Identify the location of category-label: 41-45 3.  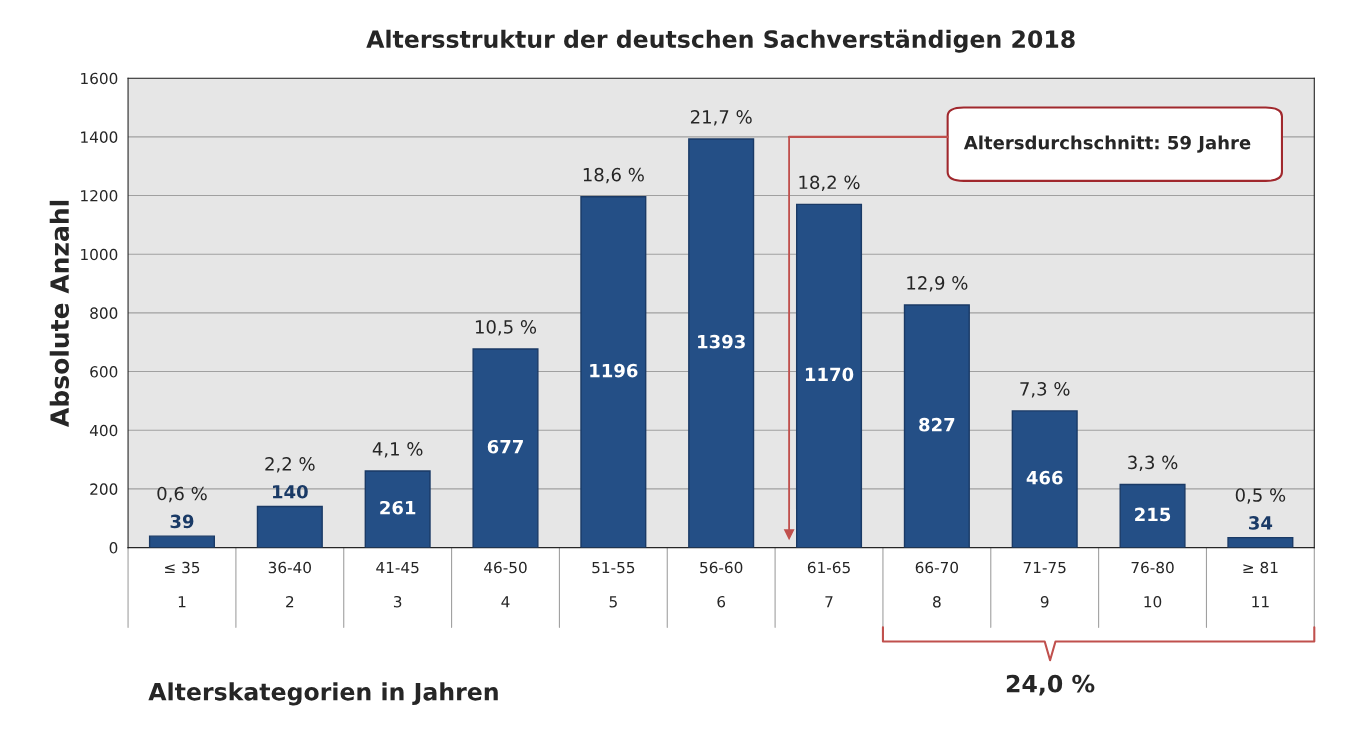
(397, 584).